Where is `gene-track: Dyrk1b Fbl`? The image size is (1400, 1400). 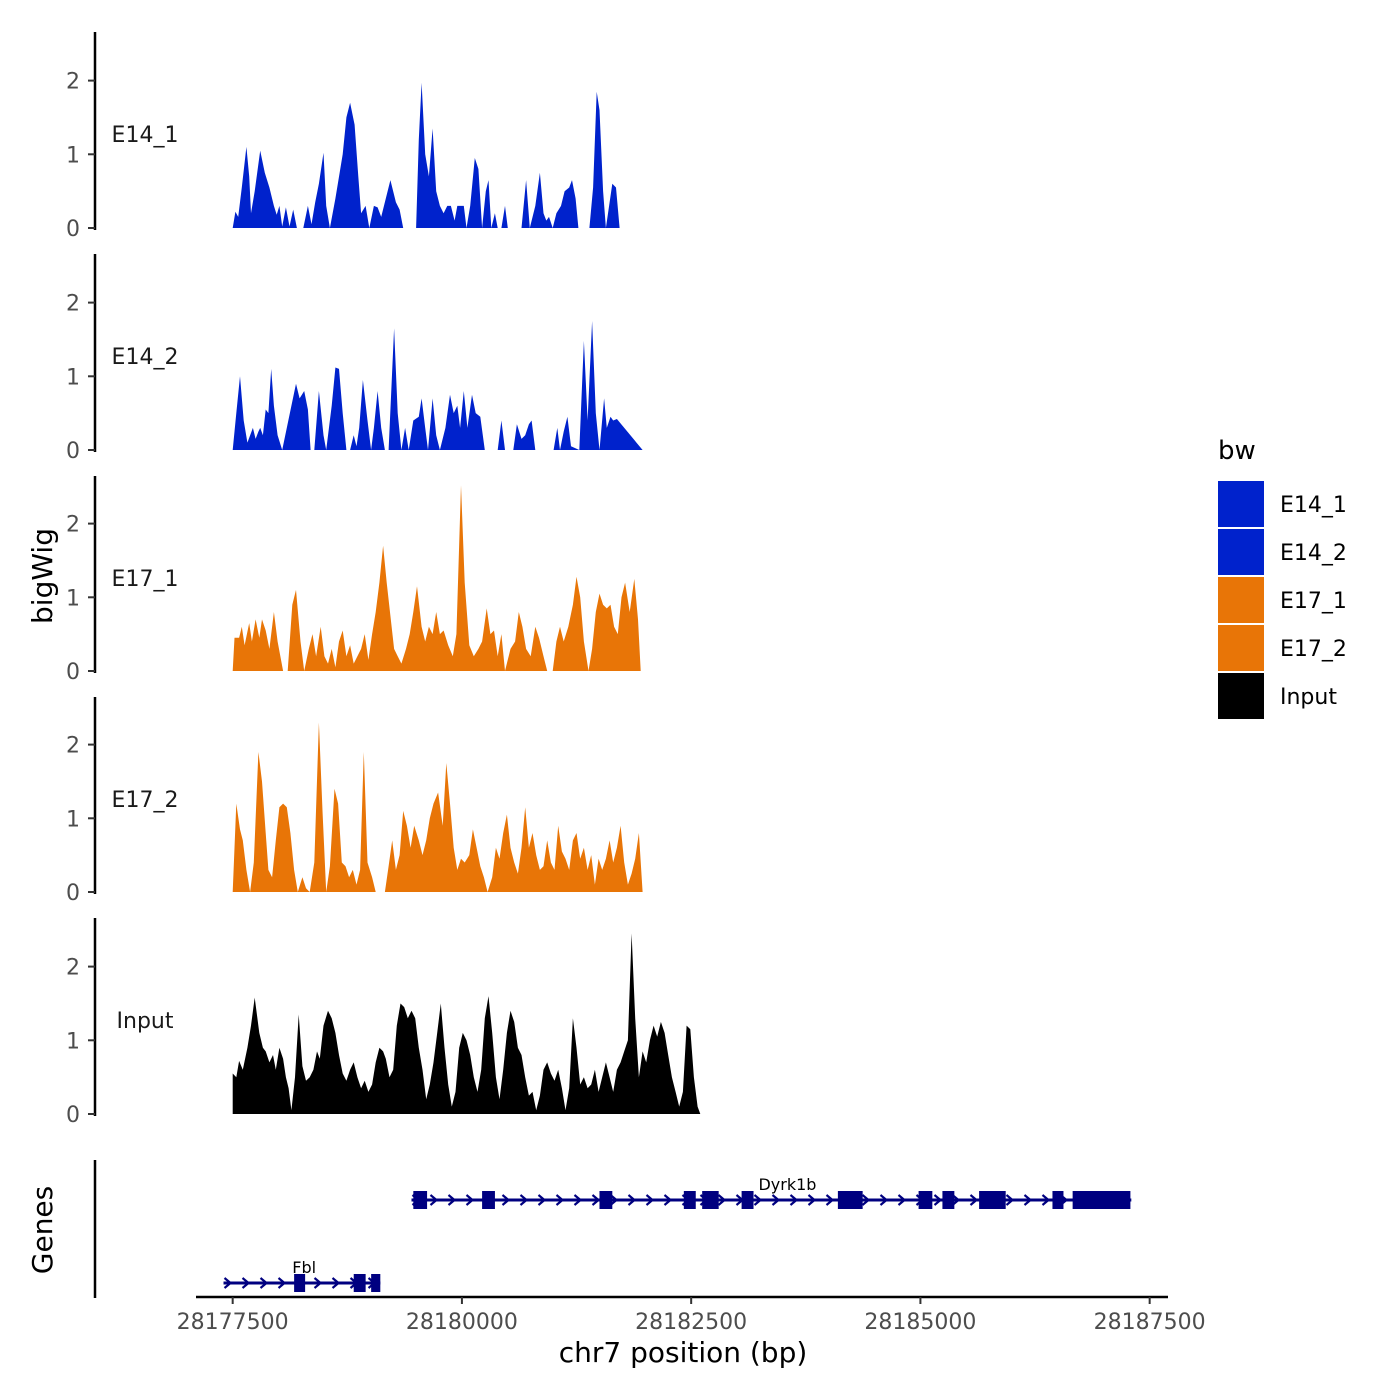 gene-track: Dyrk1b Fbl is located at coordinates (612, 1229).